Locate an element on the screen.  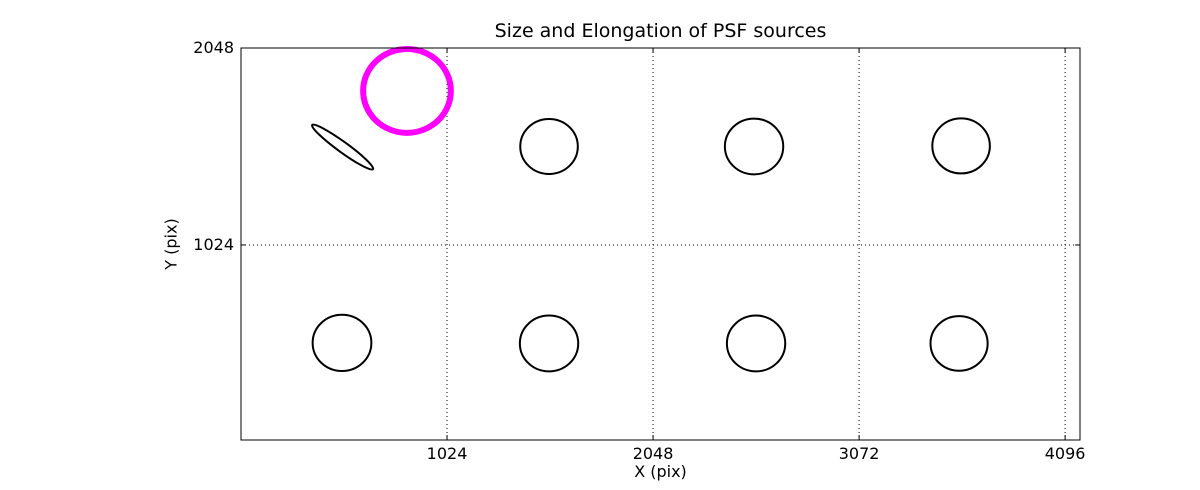
y-axis-label: Y (pix) is located at coordinates (171, 244).